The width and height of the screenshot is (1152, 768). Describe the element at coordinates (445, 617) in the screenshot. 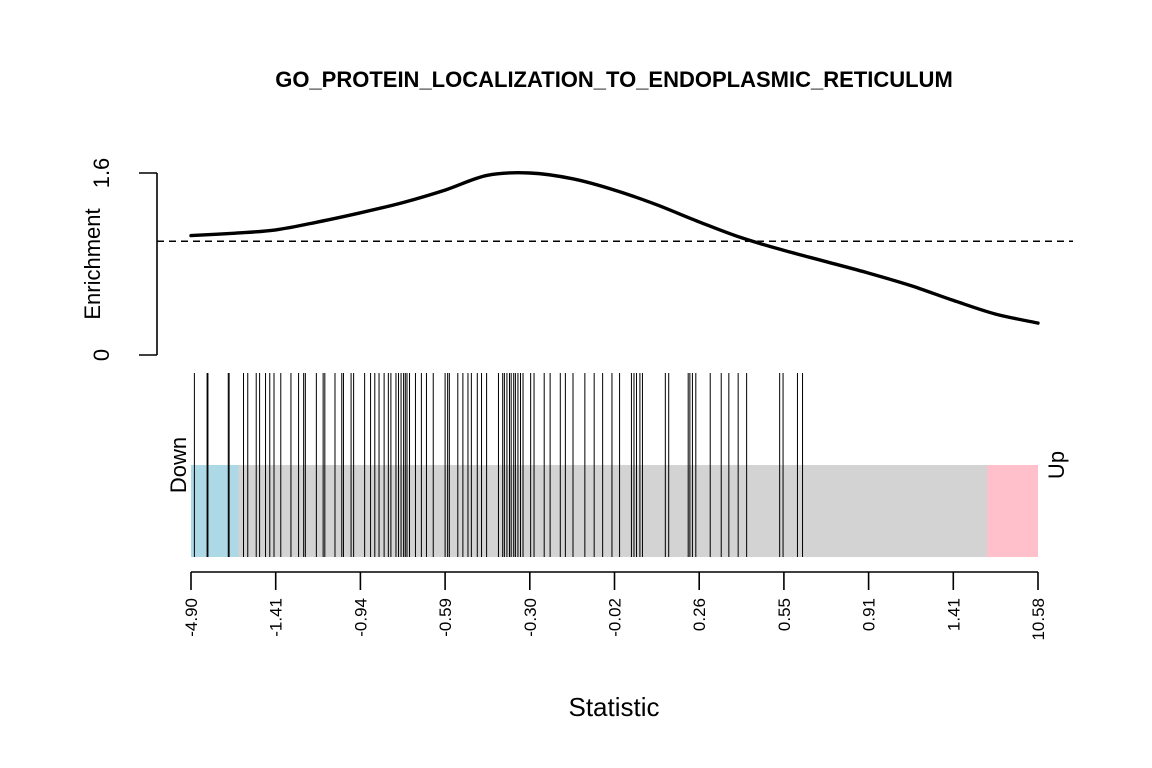

I see `x-tick-label: -0.59` at that location.